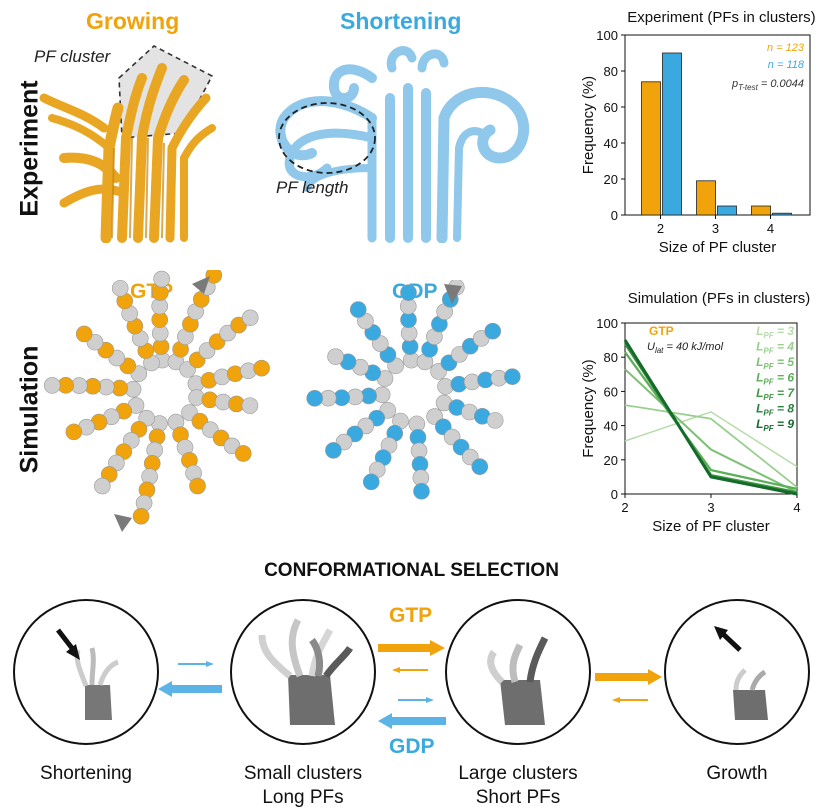  Describe the element at coordinates (133, 21) in the screenshot. I see `growing-title: Growing` at that location.